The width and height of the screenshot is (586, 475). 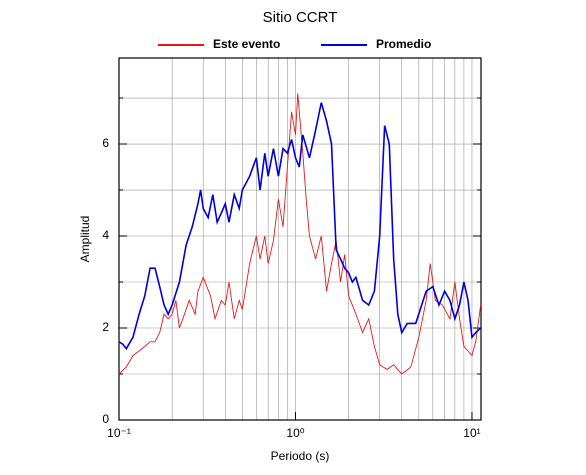 I want to click on x-tick-label: 10⁻¹, so click(x=119, y=433).